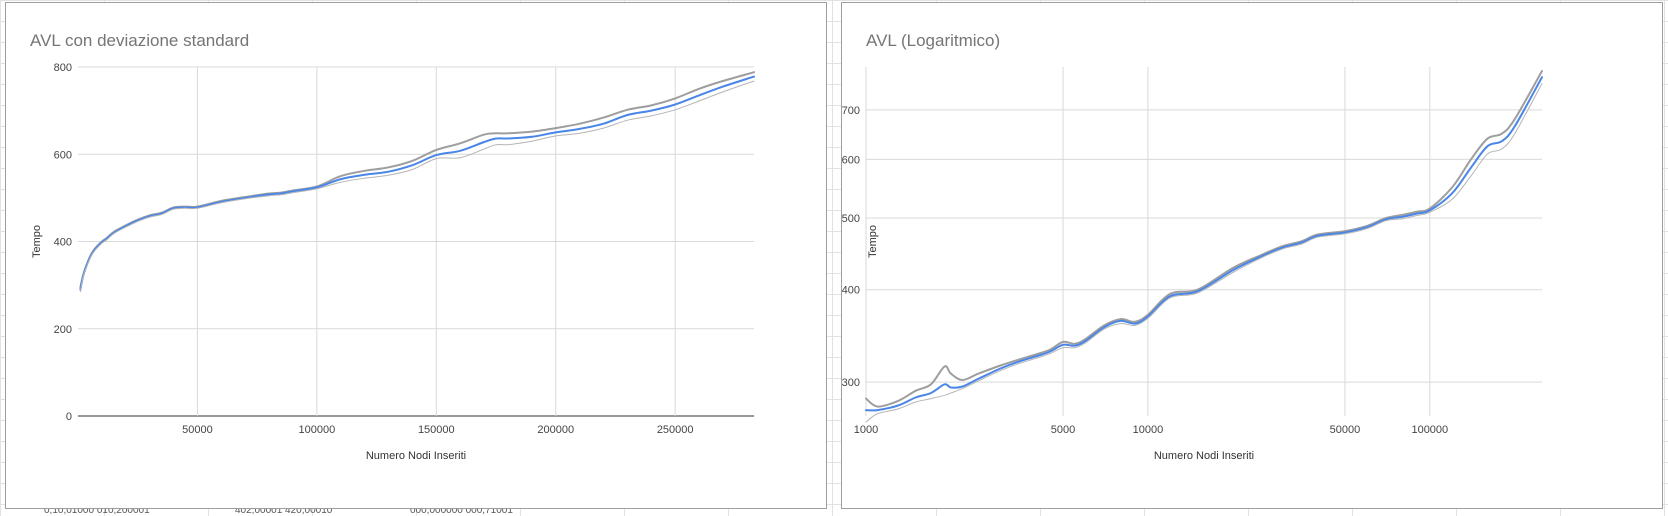 This screenshot has width=1668, height=516. Describe the element at coordinates (851, 383) in the screenshot. I see `y-tick-label: 300` at that location.